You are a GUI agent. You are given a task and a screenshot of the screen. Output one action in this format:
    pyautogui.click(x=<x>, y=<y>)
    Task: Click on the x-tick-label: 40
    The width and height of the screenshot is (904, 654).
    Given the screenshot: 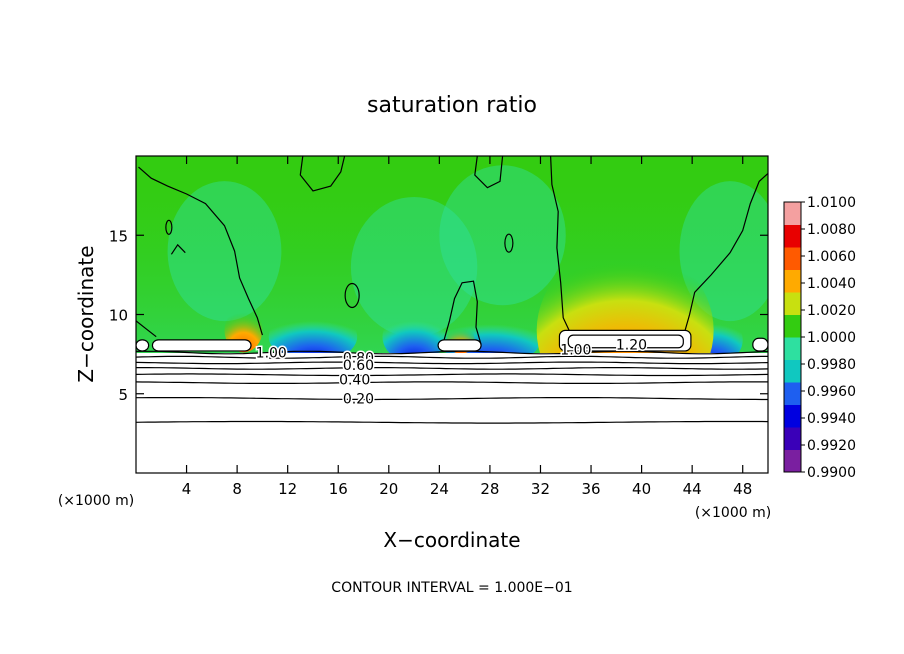 What is the action you would take?
    pyautogui.click(x=641, y=489)
    